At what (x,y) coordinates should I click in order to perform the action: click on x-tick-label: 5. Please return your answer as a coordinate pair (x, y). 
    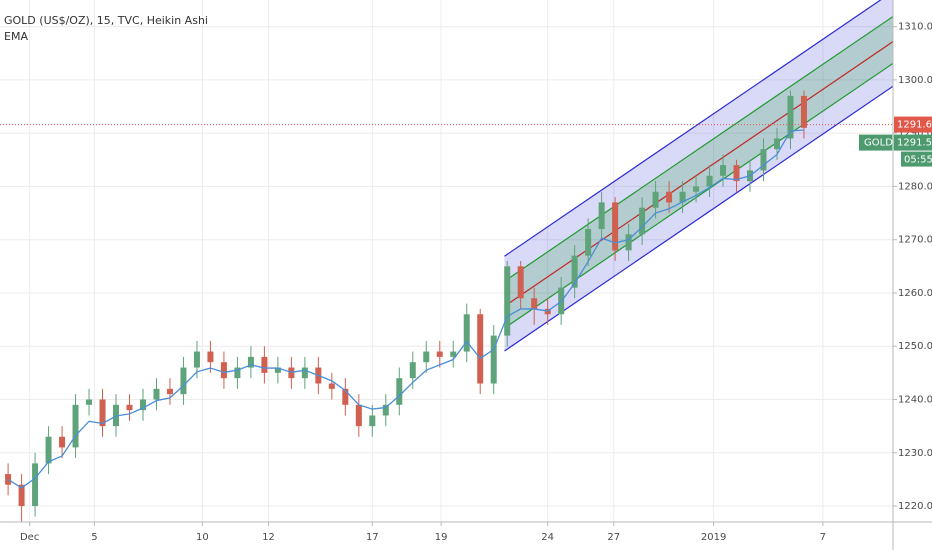
    Looking at the image, I should click on (94, 537).